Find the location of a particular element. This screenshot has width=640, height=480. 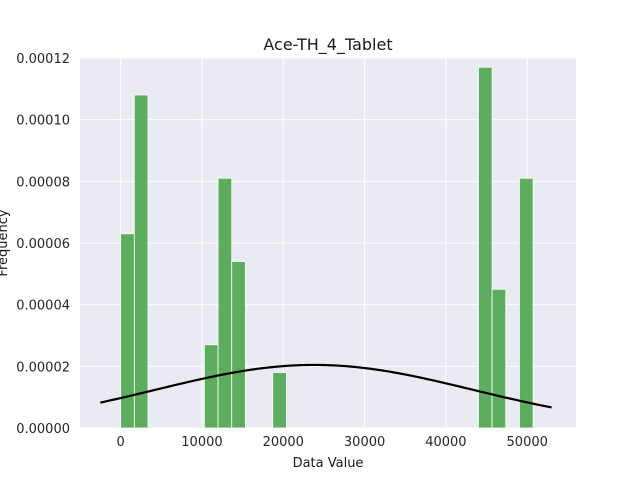

x-tick-label: 0 is located at coordinates (121, 442).